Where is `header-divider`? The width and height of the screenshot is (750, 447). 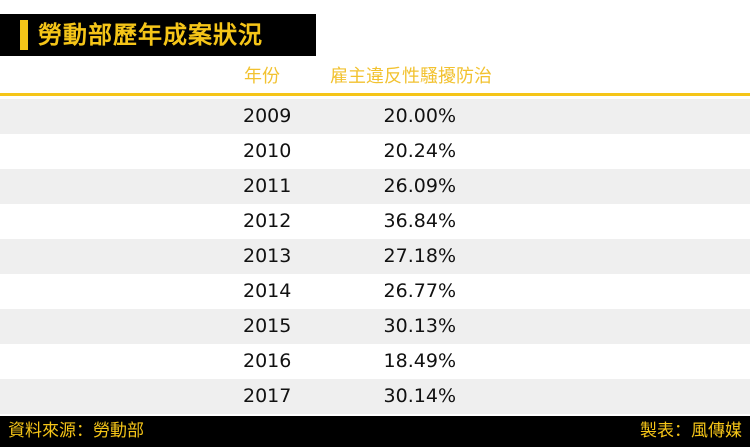 header-divider is located at coordinates (375, 94).